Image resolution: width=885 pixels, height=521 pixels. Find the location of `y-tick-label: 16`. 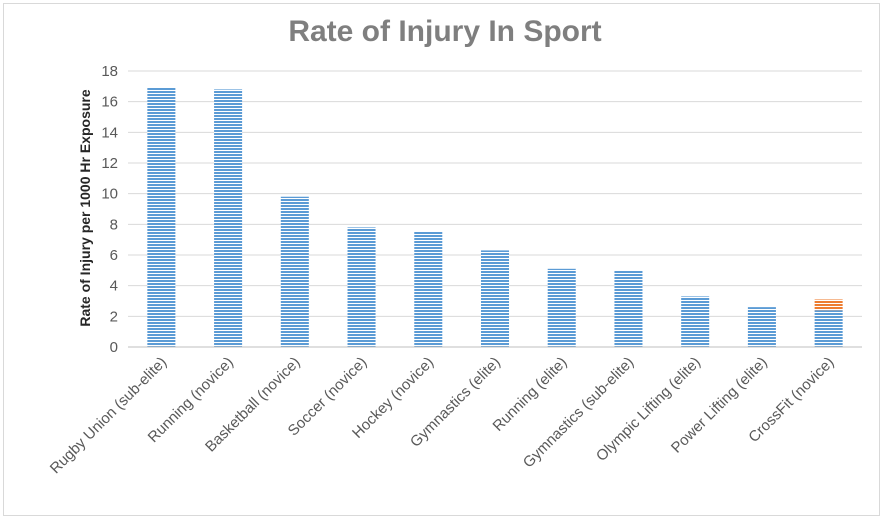

y-tick-label: 16 is located at coordinates (109, 102).